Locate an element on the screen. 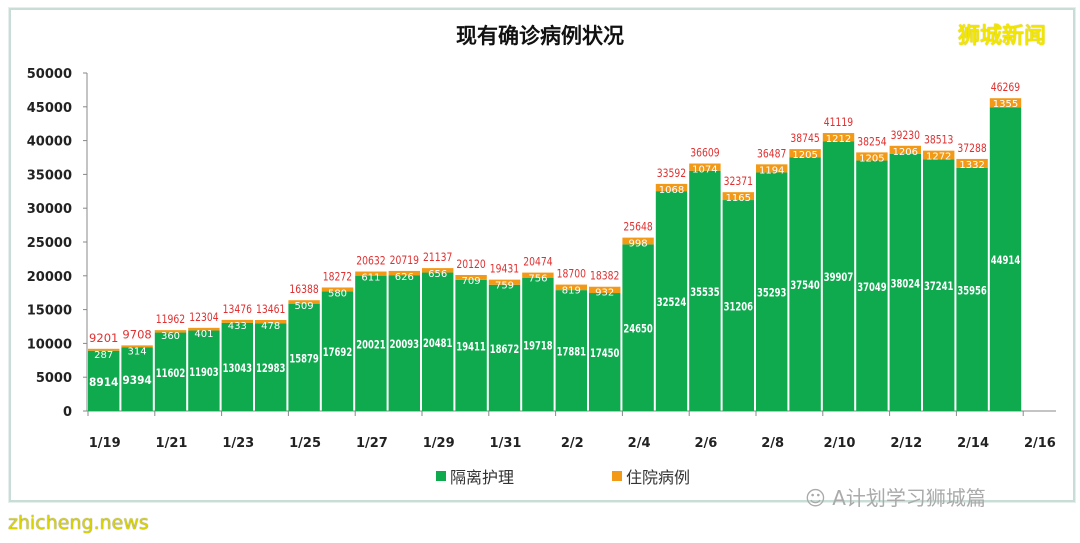 The height and width of the screenshot is (543, 1080). watermark: zhicheng.news is located at coordinates (78, 523).